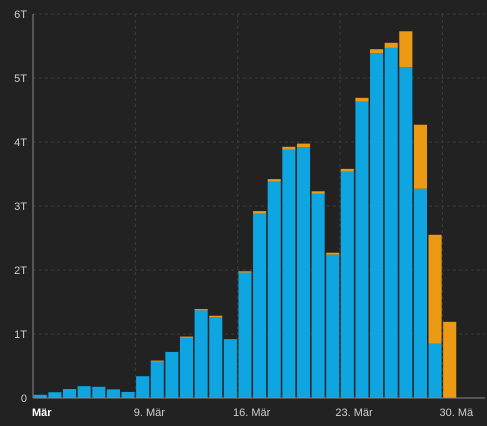 The image size is (487, 426). What do you see at coordinates (24, 399) in the screenshot?
I see `y-tick-label: 0` at bounding box center [24, 399].